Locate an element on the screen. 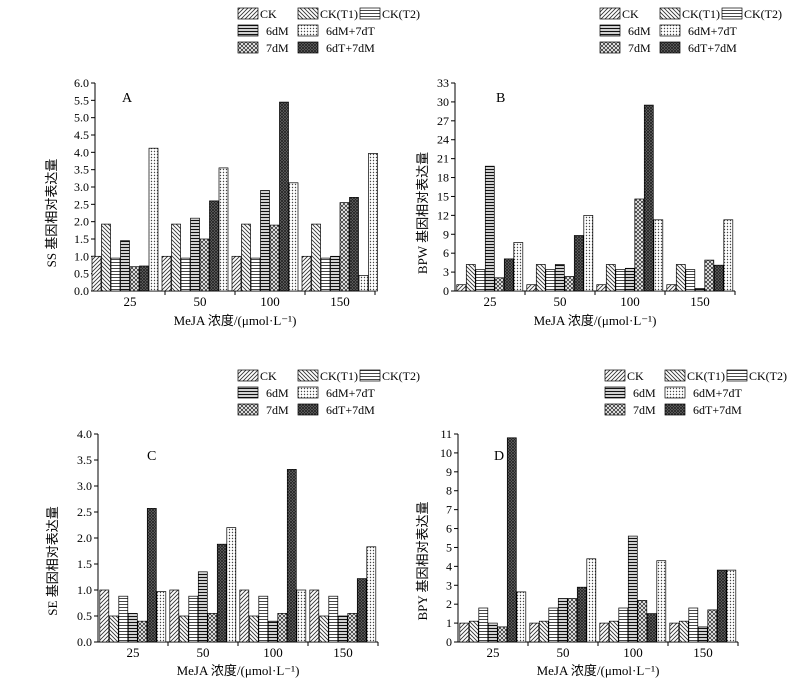  bar-b-25-ck is located at coordinates (461, 288).